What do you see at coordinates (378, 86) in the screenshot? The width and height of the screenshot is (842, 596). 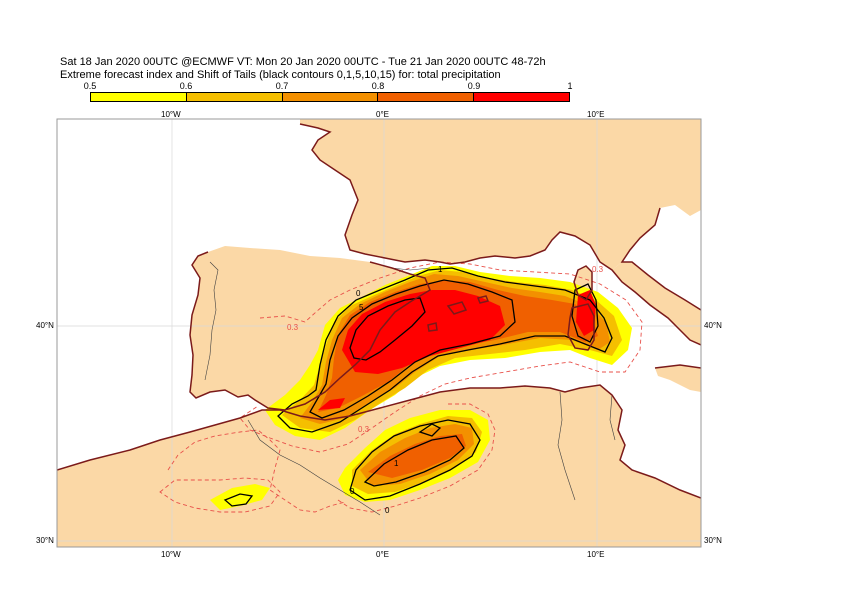 I see `colorbar-label-3: 0.8` at bounding box center [378, 86].